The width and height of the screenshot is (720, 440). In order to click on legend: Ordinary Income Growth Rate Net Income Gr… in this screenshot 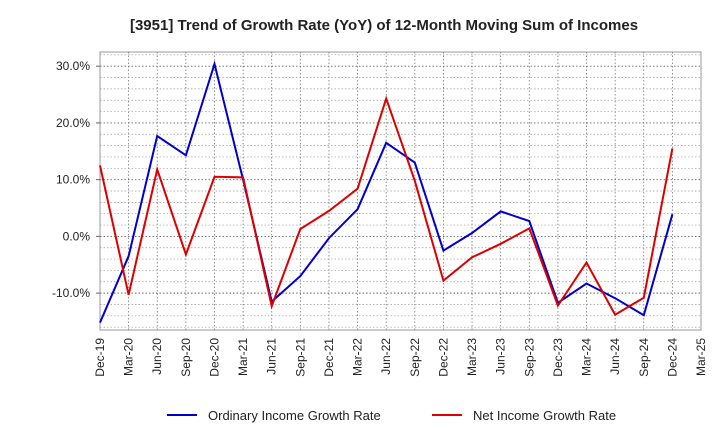, I will do `click(391, 415)`.